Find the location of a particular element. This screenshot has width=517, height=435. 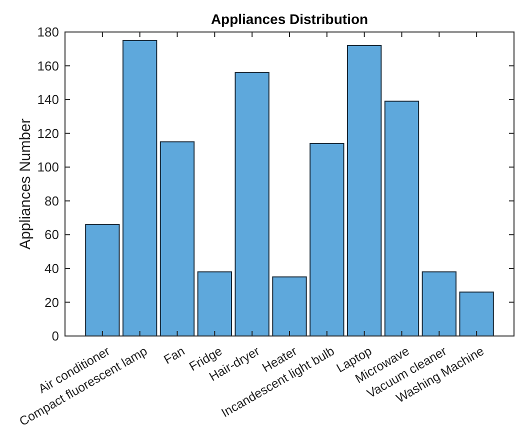

y-tick-label: 0 is located at coordinates (55, 336).